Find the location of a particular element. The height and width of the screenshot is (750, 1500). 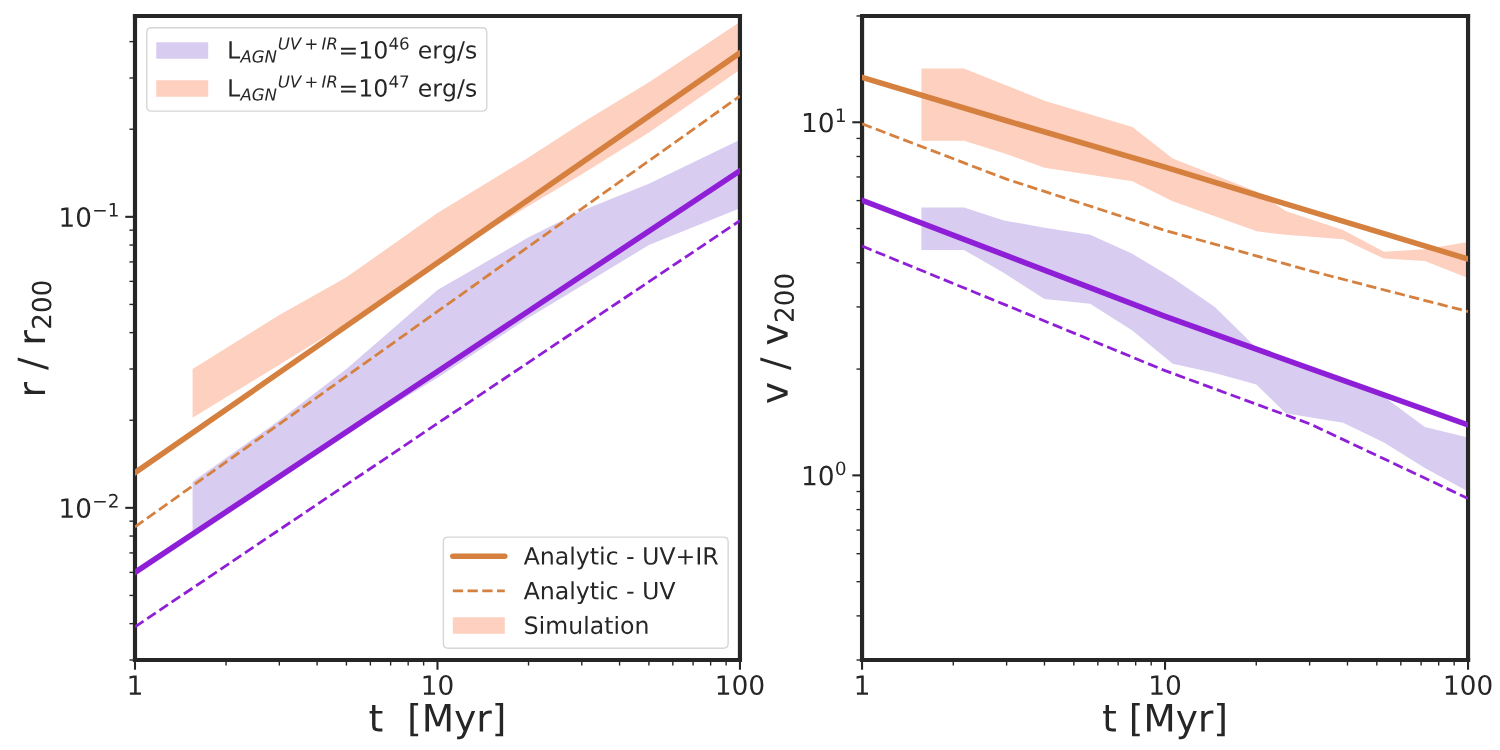

y-tick-label: 10$^{−2}$ is located at coordinates (89, 506).